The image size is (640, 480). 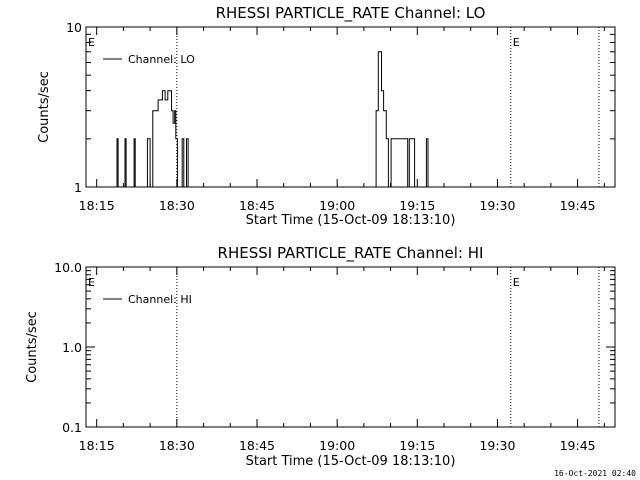 What do you see at coordinates (161, 59) in the screenshot?
I see `legend-entry: Channel: LO` at bounding box center [161, 59].